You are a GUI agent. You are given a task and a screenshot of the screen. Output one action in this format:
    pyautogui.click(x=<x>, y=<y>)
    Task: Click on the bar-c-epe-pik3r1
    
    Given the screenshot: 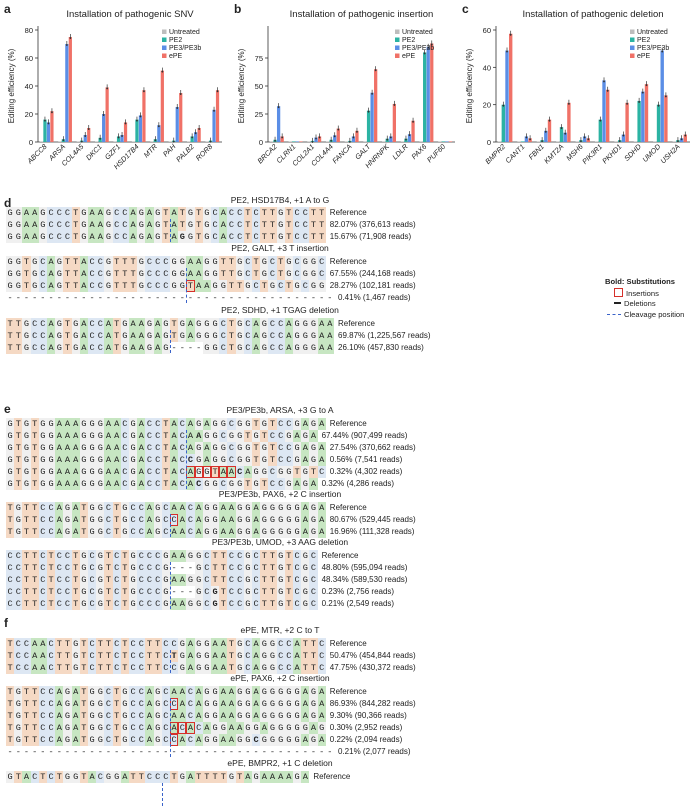 What is the action you would take?
    pyautogui.click(x=607, y=115)
    